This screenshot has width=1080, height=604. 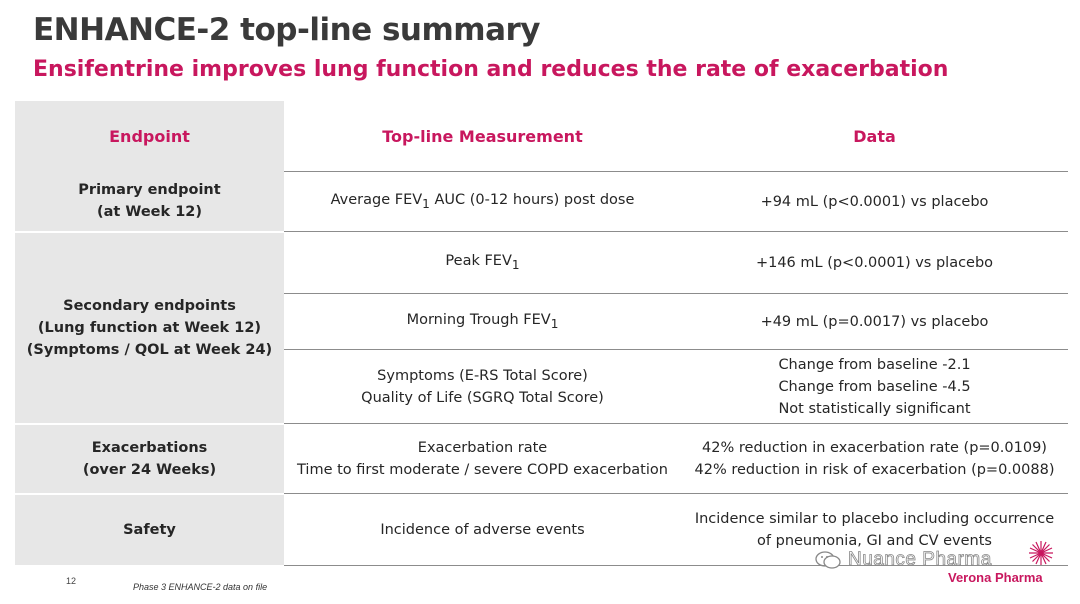 What do you see at coordinates (149, 136) in the screenshot?
I see `column-header-endpoint: Endpoint` at bounding box center [149, 136].